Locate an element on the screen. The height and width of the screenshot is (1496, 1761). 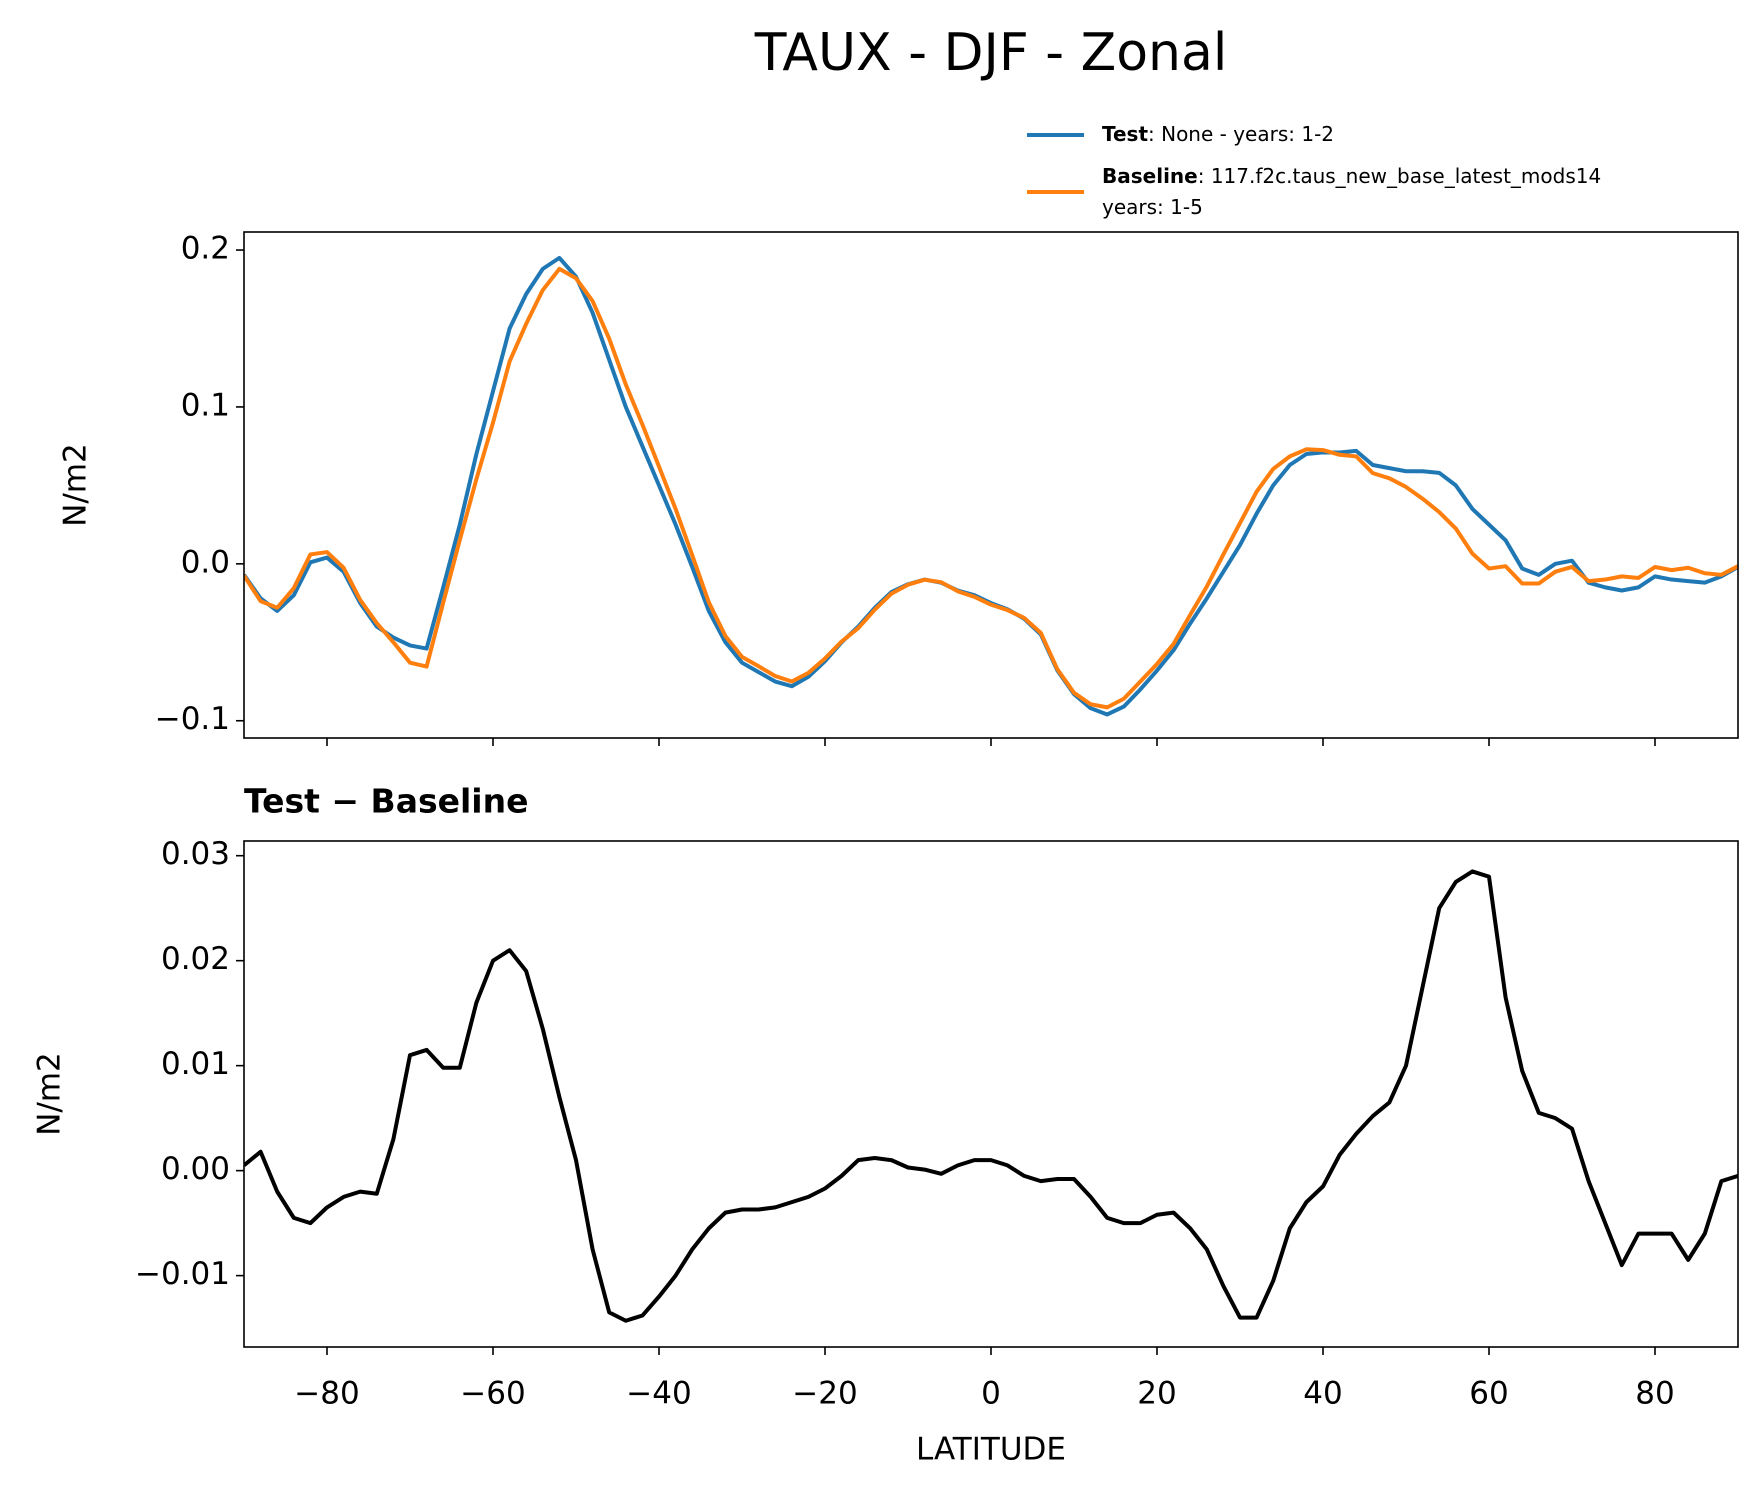
y-tick-label: −0.01 is located at coordinates (182, 1274).